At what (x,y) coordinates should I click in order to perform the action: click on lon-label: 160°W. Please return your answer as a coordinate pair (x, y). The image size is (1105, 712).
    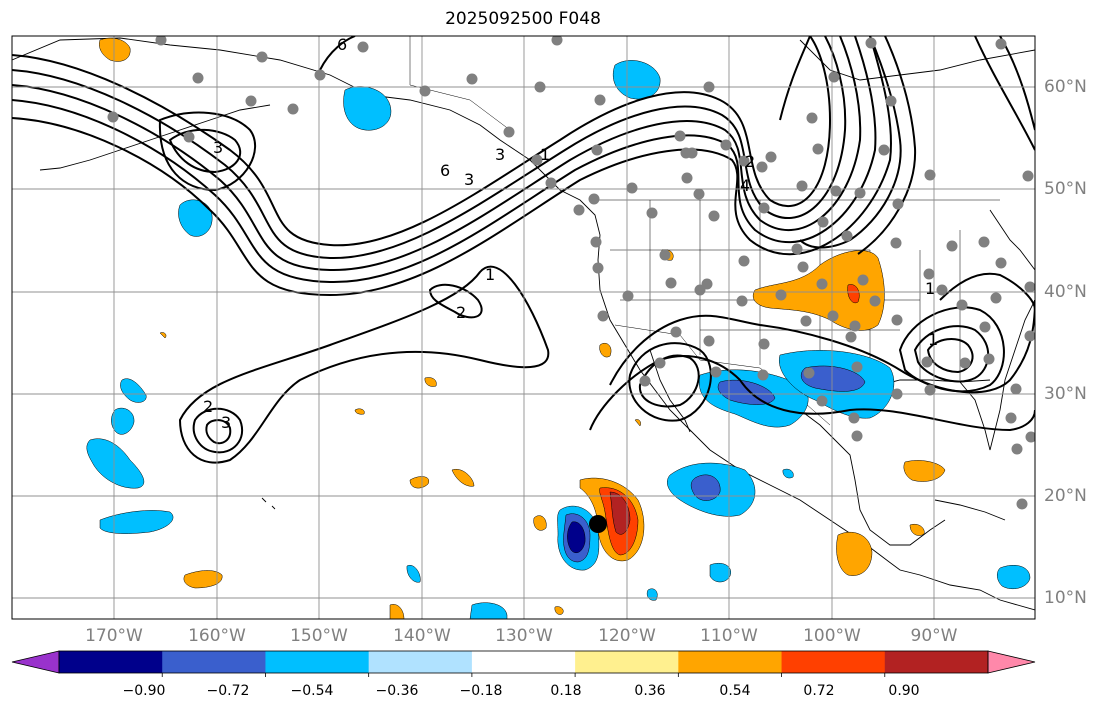
    Looking at the image, I should click on (217, 636).